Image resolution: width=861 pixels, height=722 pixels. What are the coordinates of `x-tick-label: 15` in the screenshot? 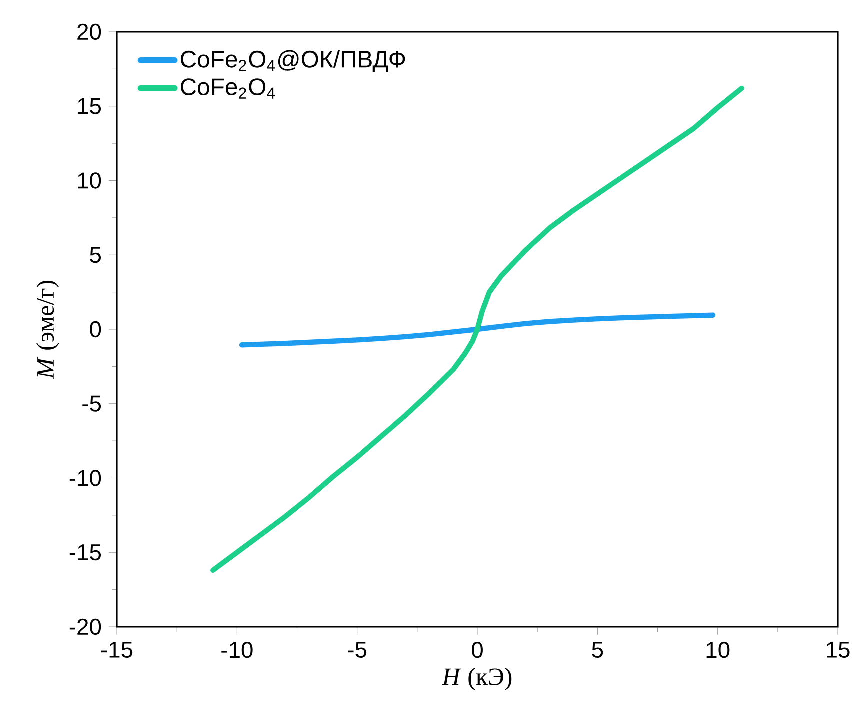 It's located at (838, 650).